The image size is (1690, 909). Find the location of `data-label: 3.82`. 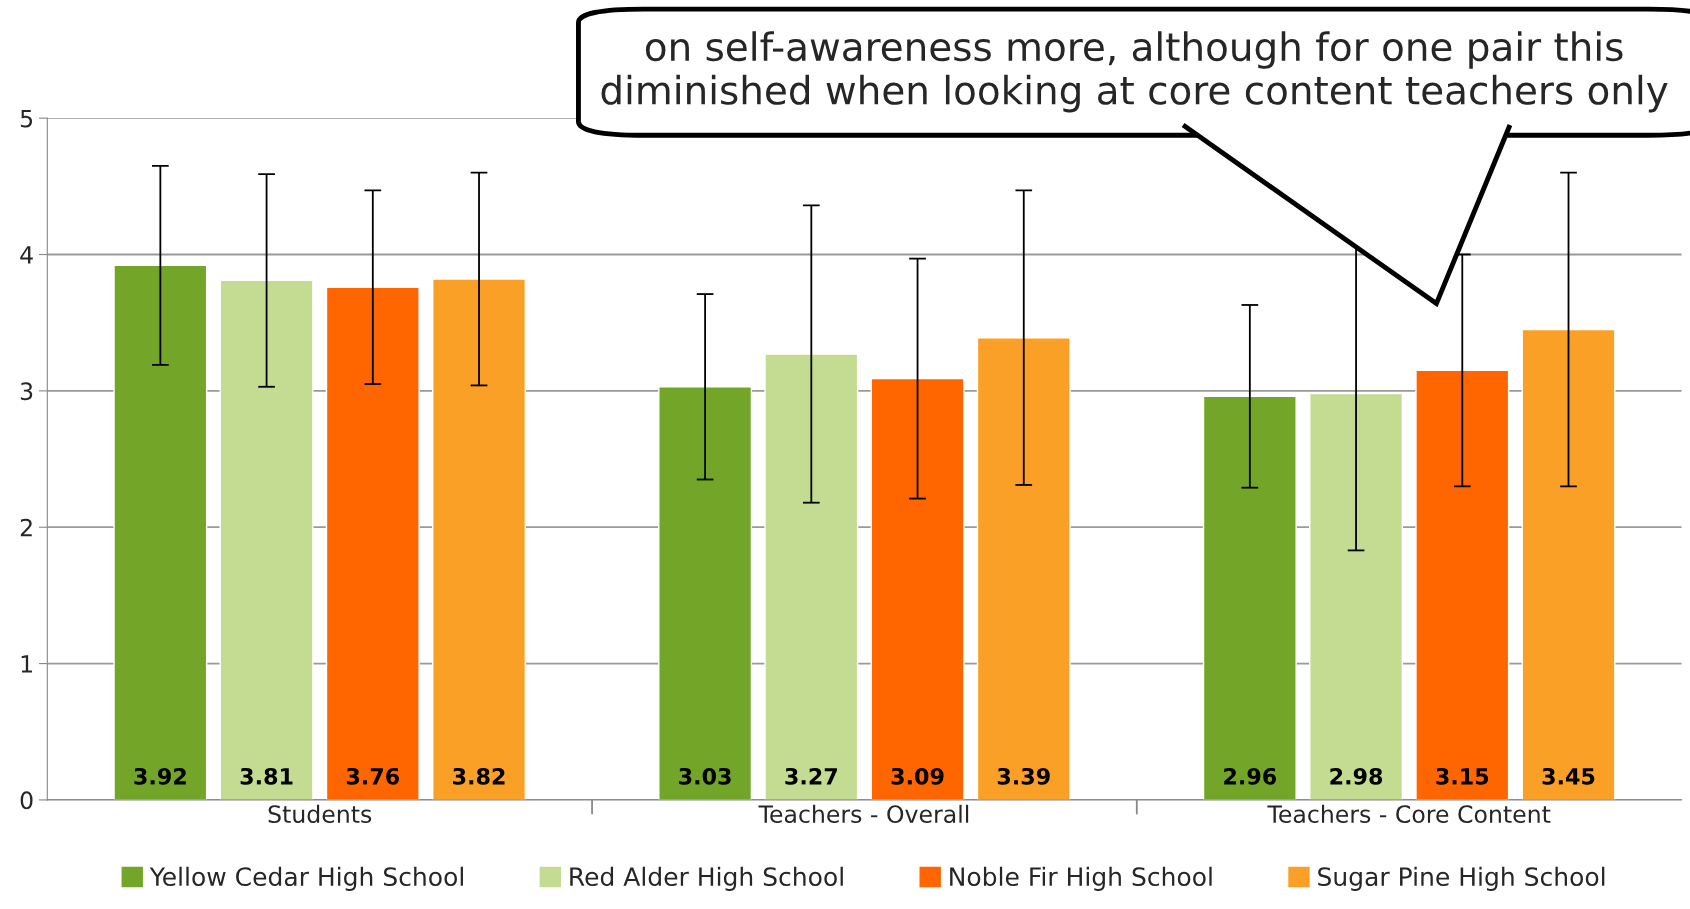

data-label: 3.82 is located at coordinates (479, 776).